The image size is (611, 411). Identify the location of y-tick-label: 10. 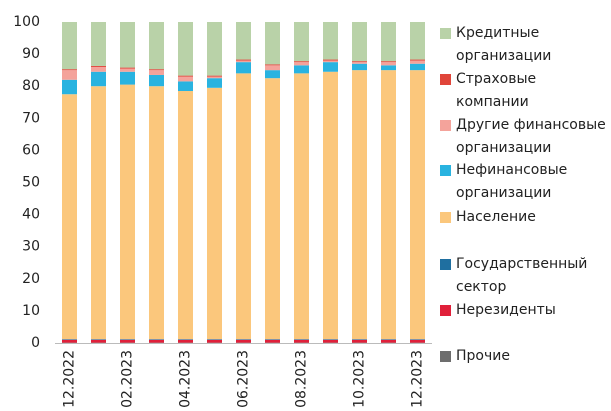
(31, 311).